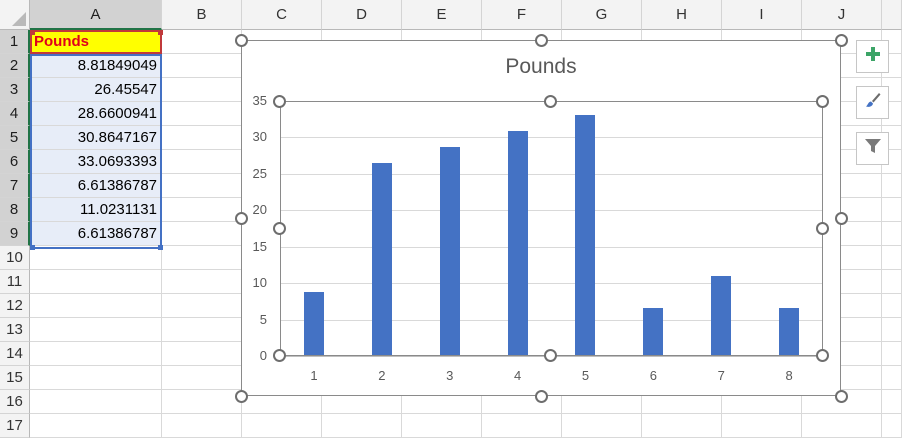 The height and width of the screenshot is (440, 902). I want to click on row-header-16: 16, so click(15, 402).